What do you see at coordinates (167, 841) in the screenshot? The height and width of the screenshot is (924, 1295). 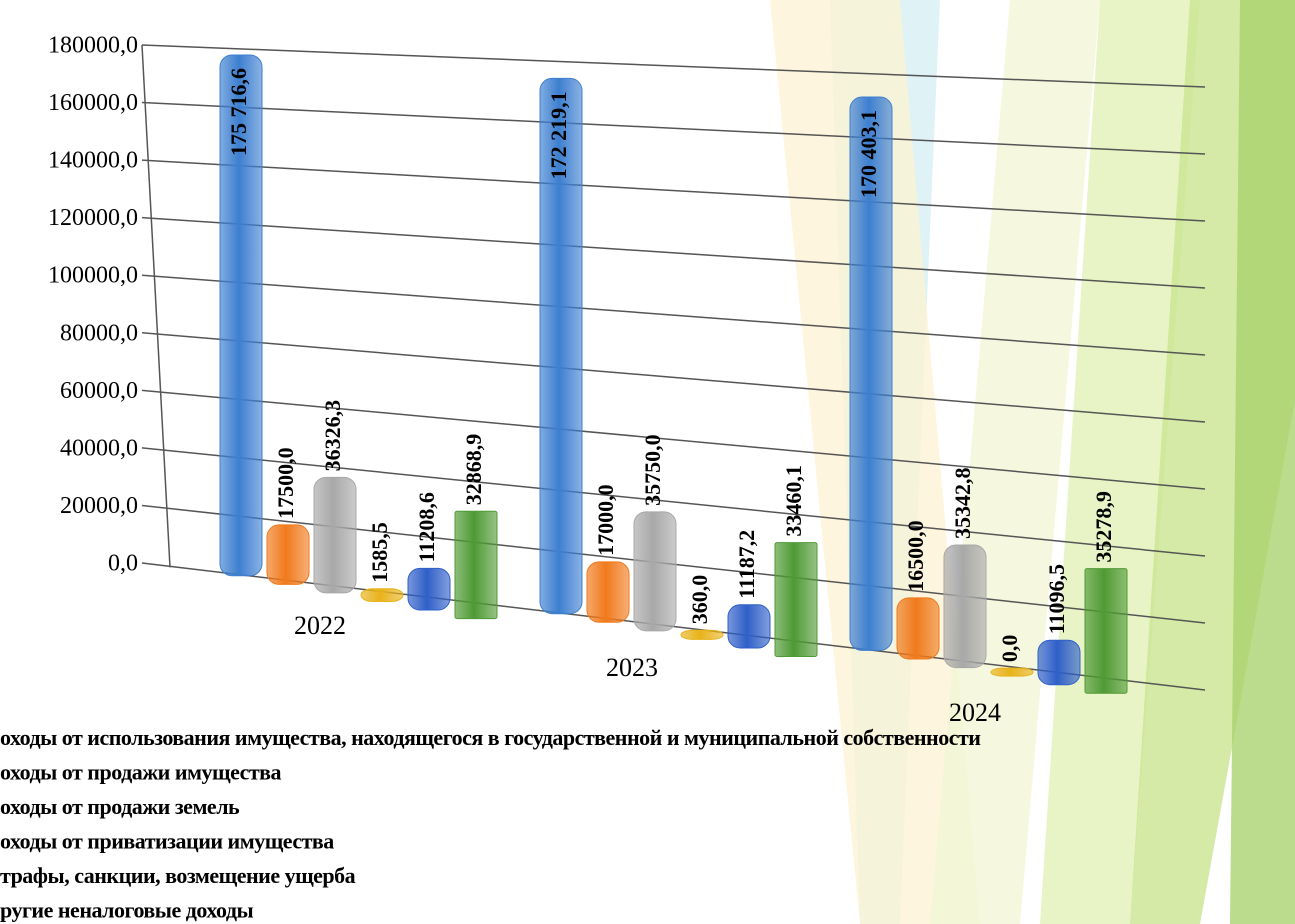 I see `legend-label: оходы от приватизации имущества` at bounding box center [167, 841].